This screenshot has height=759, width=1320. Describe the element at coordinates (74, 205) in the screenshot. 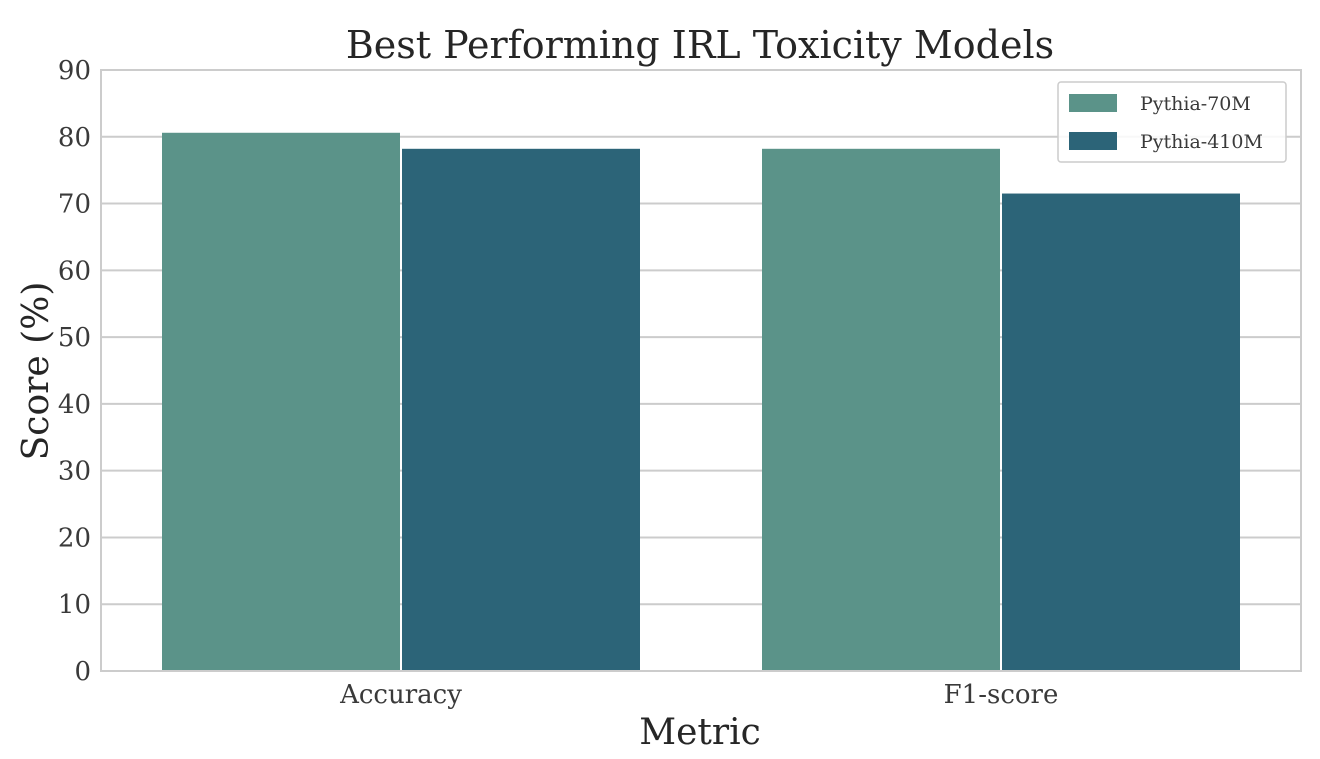

I see `y-tick-label: 70` at that location.